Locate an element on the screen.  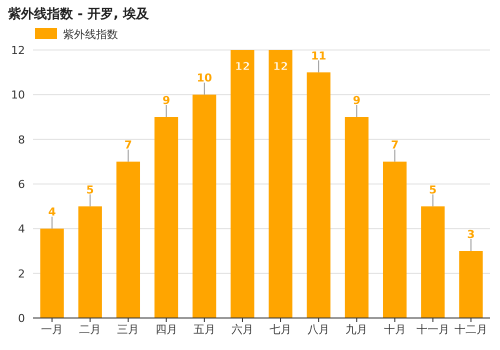
x-tick-label: 五月 is located at coordinates (204, 329).